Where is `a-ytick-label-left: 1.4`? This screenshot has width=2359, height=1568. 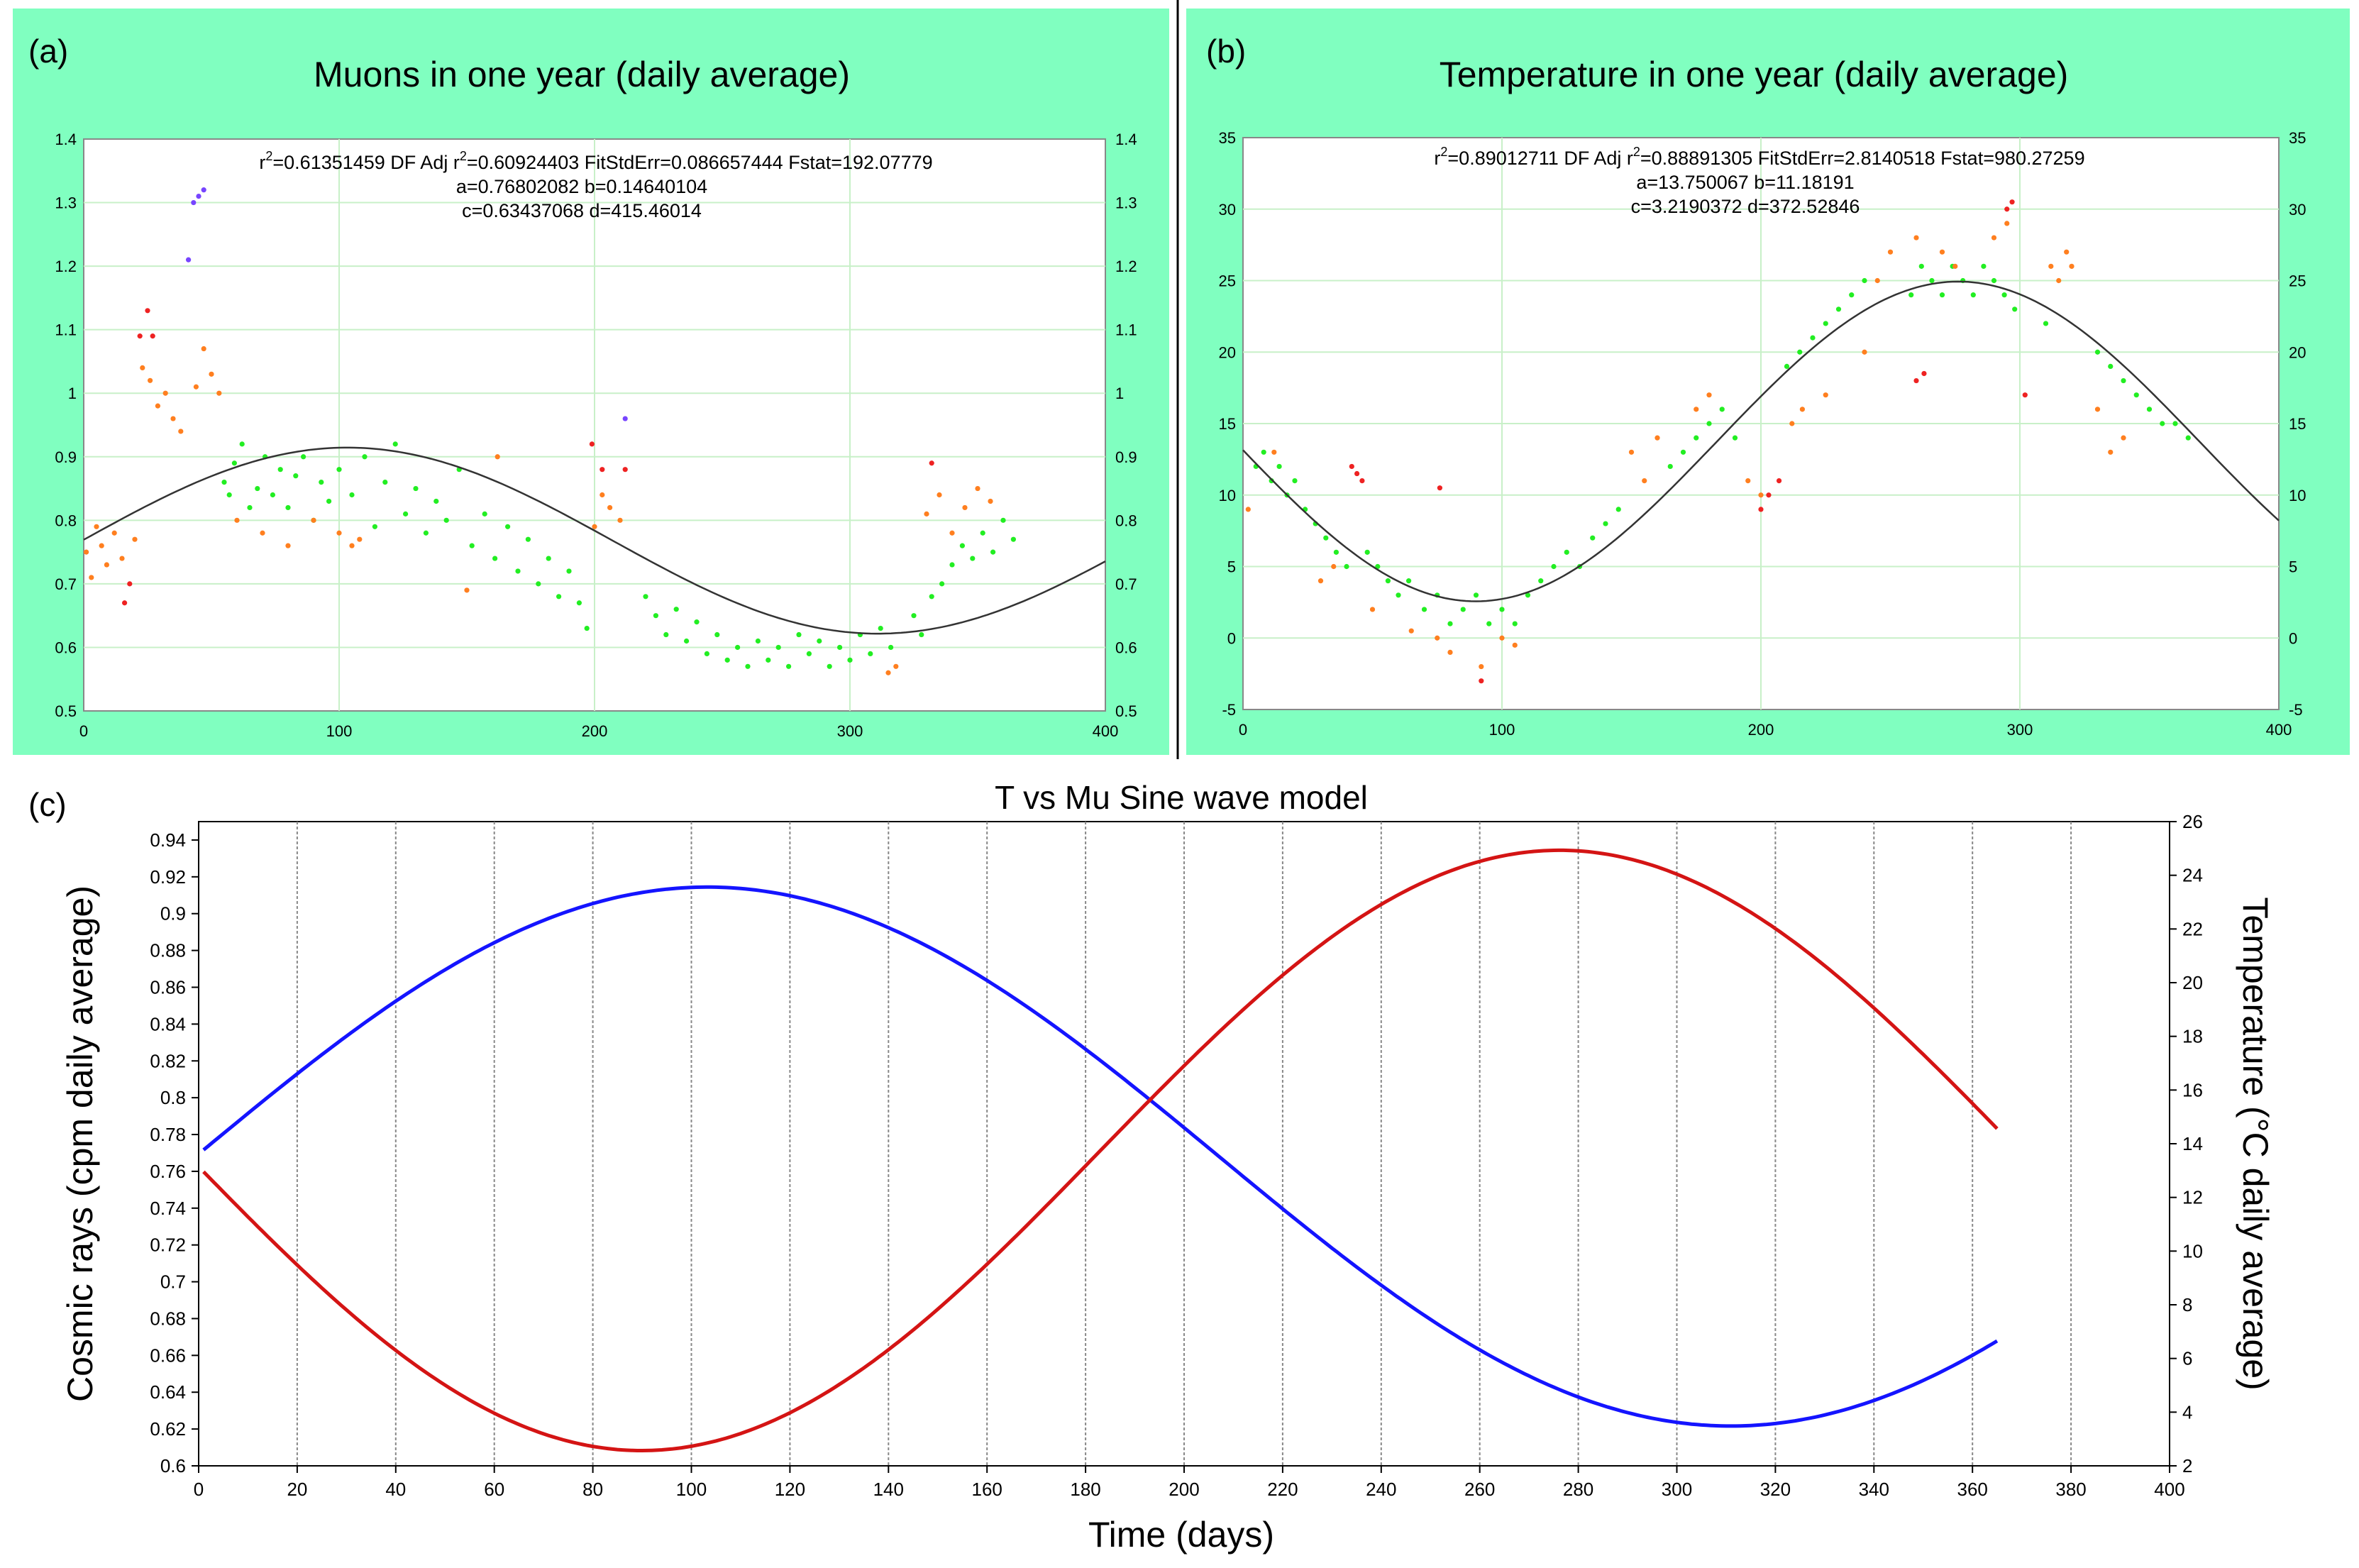 a-ytick-label-left: 1.4 is located at coordinates (66, 139).